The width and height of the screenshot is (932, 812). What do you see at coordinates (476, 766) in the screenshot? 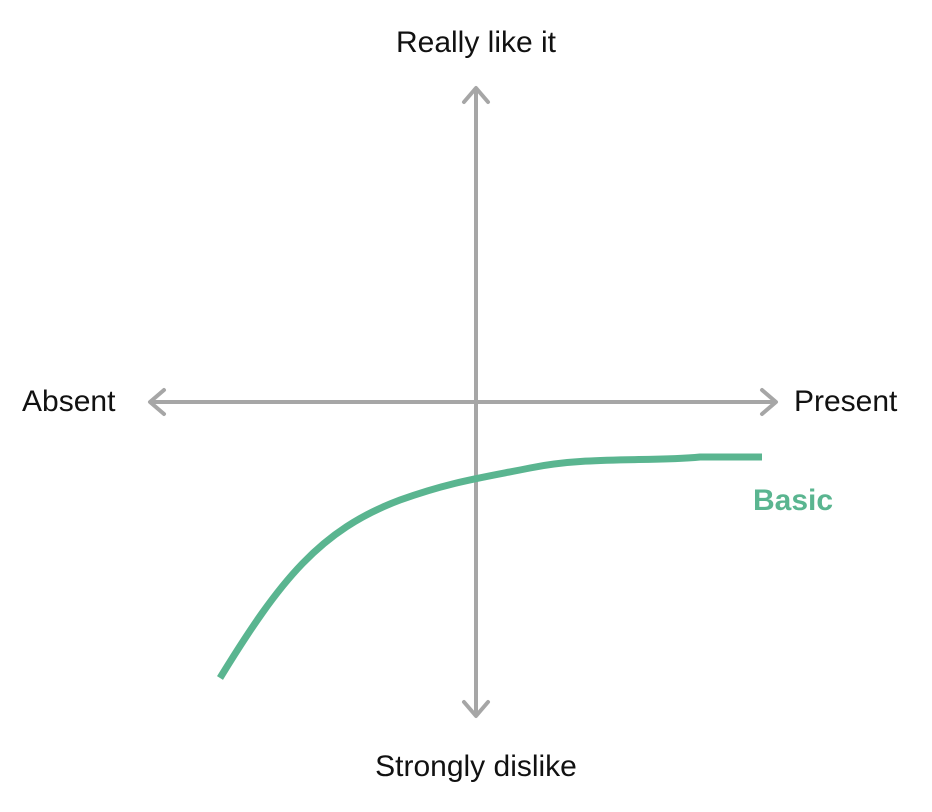
I see `axis-label-bottom: Strongly dislike` at bounding box center [476, 766].